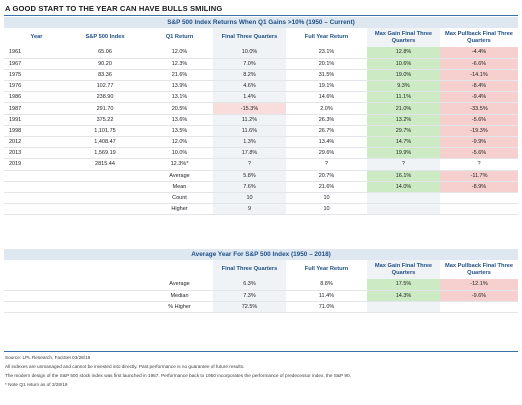 Image resolution: width=522 pixels, height=405 pixels. Describe the element at coordinates (249, 131) in the screenshot. I see `table-cell: 11.6%` at that location.